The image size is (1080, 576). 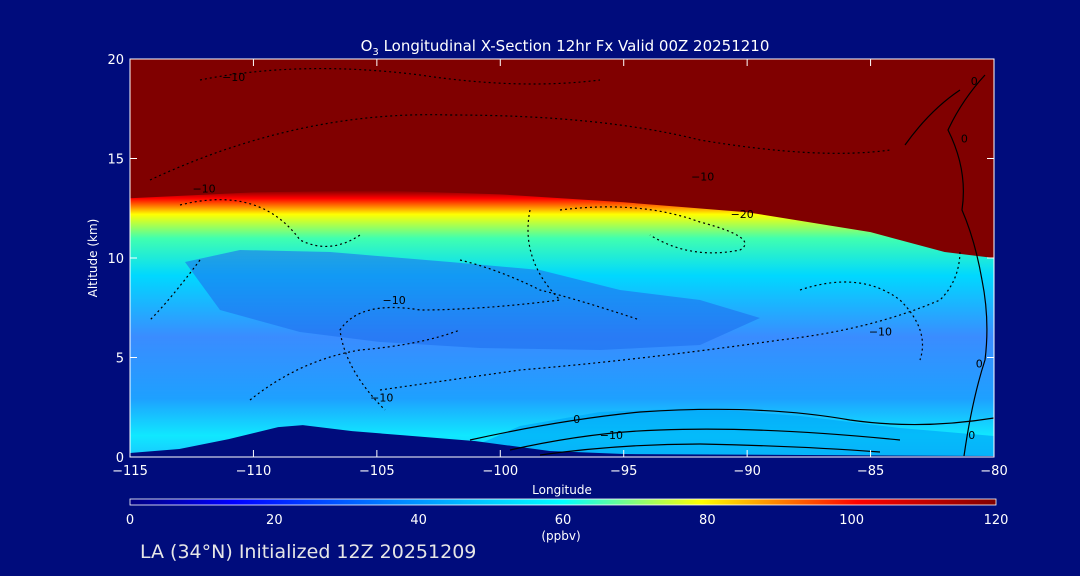 I want to click on colorbar-ticks: 0 20 40 60 80 100 120, so click(x=567, y=520).